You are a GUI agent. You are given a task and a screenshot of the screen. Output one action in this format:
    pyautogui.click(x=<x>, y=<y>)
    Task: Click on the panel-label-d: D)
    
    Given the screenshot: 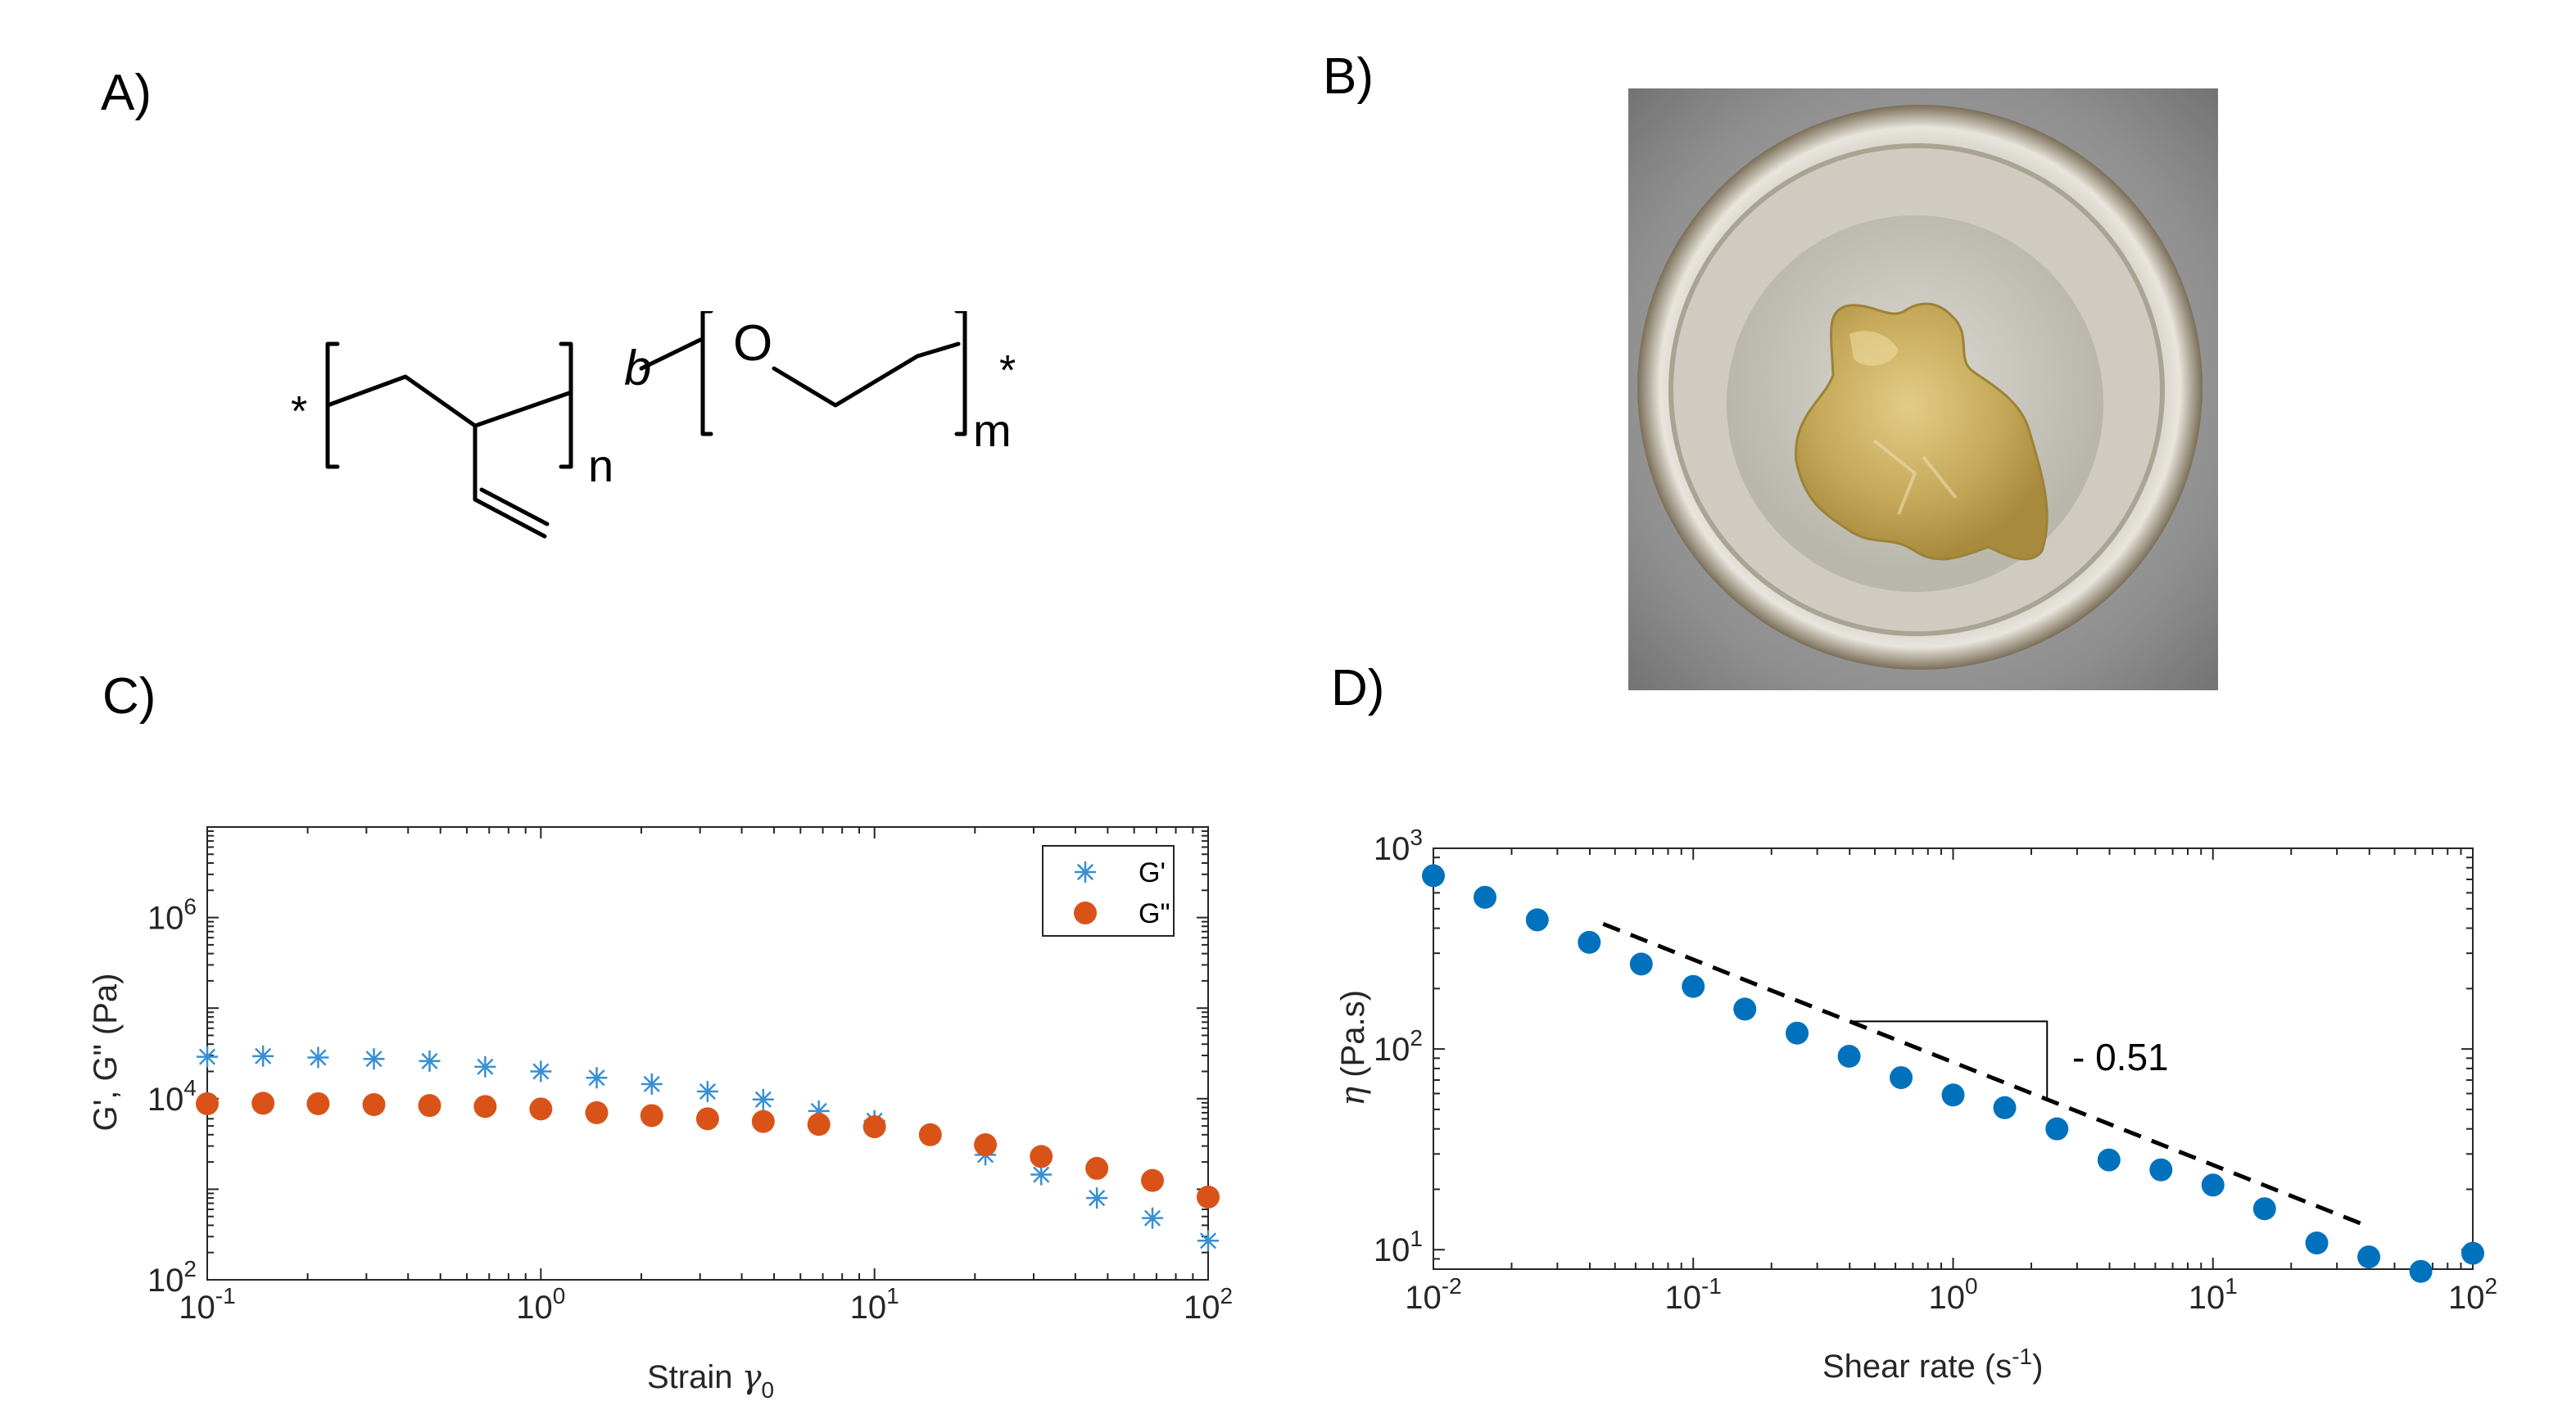 What is the action you would take?
    pyautogui.click(x=1358, y=688)
    